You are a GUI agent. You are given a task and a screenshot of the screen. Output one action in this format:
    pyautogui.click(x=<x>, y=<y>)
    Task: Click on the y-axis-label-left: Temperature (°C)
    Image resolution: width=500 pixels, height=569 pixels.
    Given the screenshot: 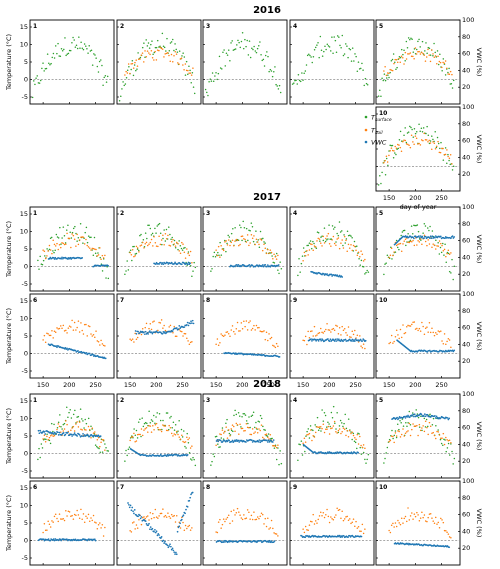 What is the action you would take?
    pyautogui.click(x=9, y=523)
    